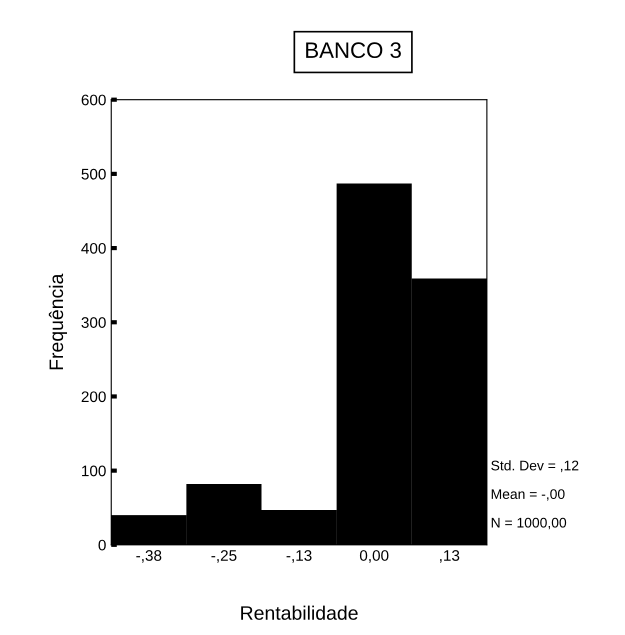 The width and height of the screenshot is (625, 635). Describe the element at coordinates (529, 524) in the screenshot. I see `text: N = 1000,00` at that location.